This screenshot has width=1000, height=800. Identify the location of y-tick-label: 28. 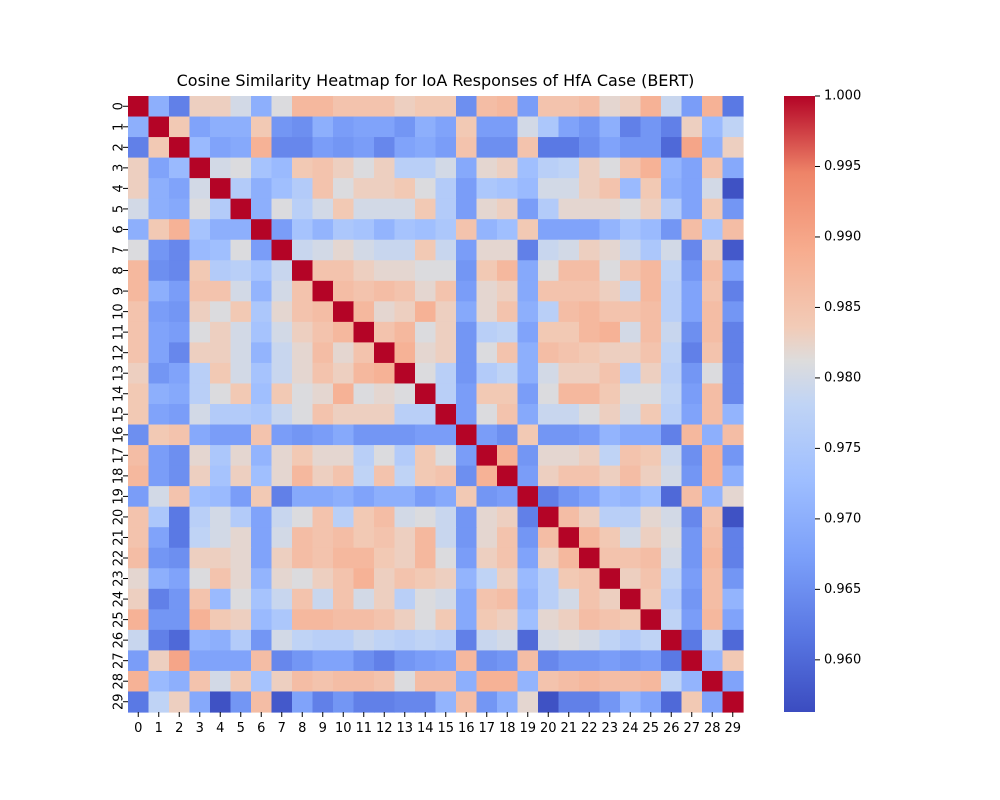
(119, 681).